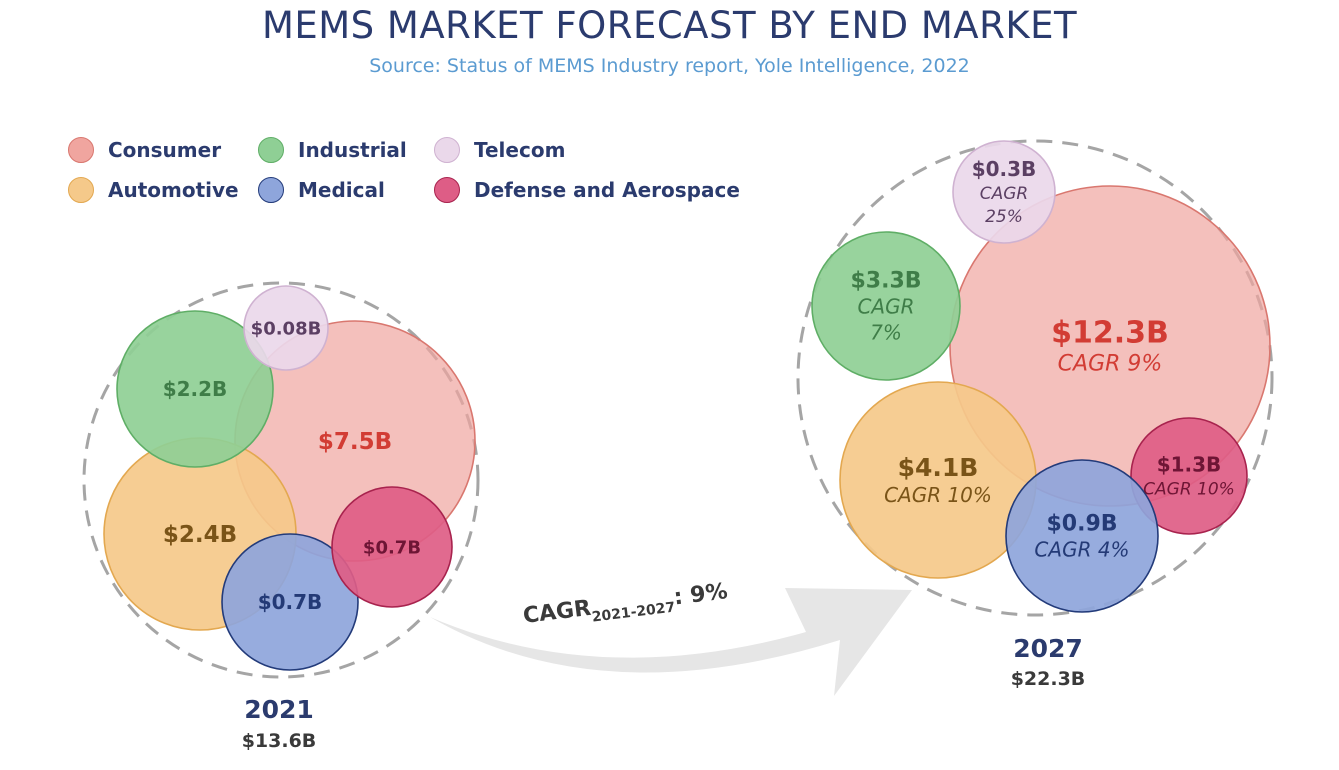 The width and height of the screenshot is (1339, 770). Describe the element at coordinates (341, 190) in the screenshot. I see `legend-label-medical: Medical` at that location.